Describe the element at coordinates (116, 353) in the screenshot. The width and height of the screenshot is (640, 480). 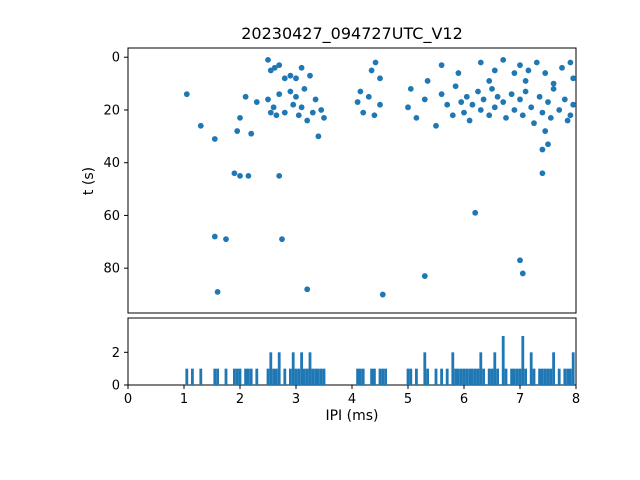
I see `tick-label: 2` at that location.